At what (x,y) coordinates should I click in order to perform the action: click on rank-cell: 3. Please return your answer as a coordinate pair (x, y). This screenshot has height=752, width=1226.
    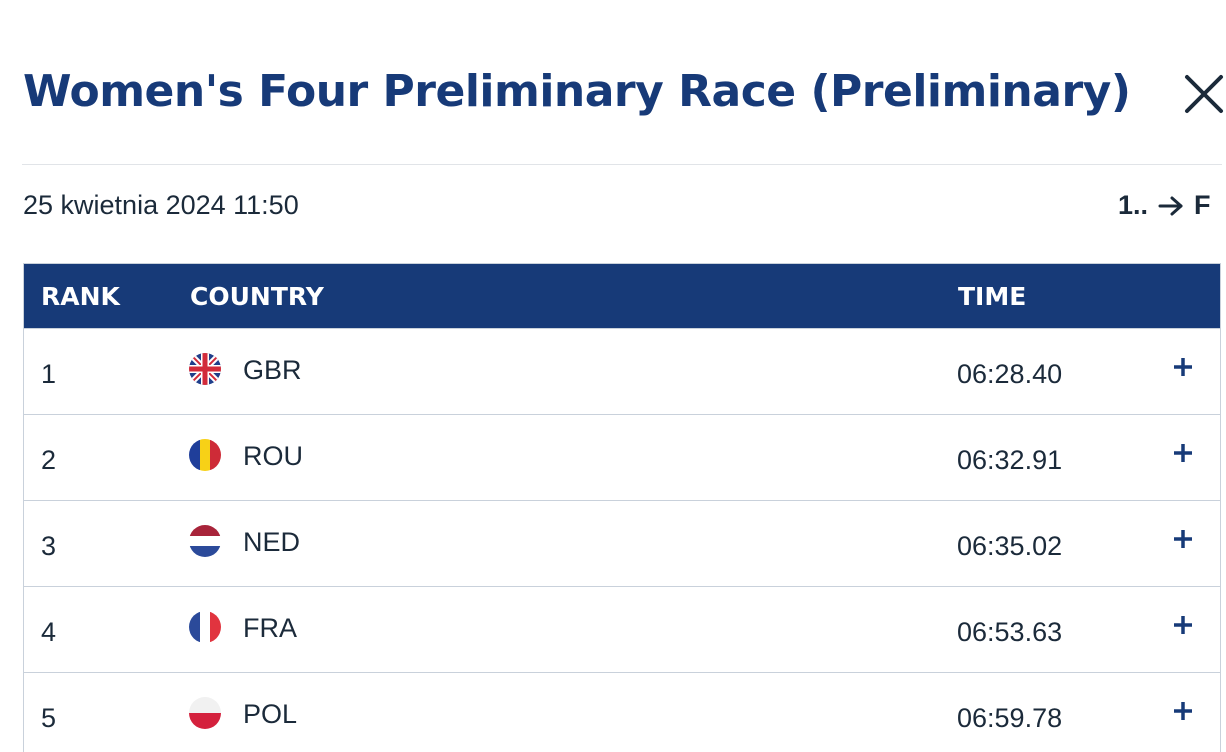
    Looking at the image, I should click on (49, 546).